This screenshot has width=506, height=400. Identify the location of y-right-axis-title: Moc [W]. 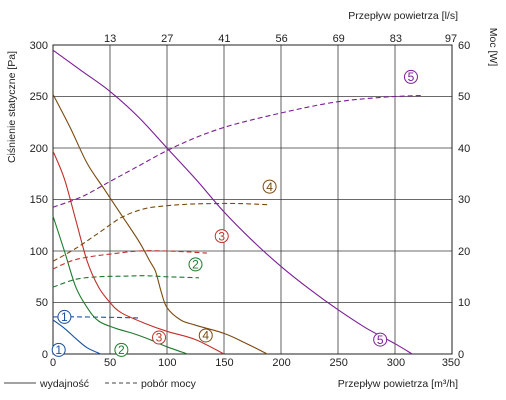
(493, 47).